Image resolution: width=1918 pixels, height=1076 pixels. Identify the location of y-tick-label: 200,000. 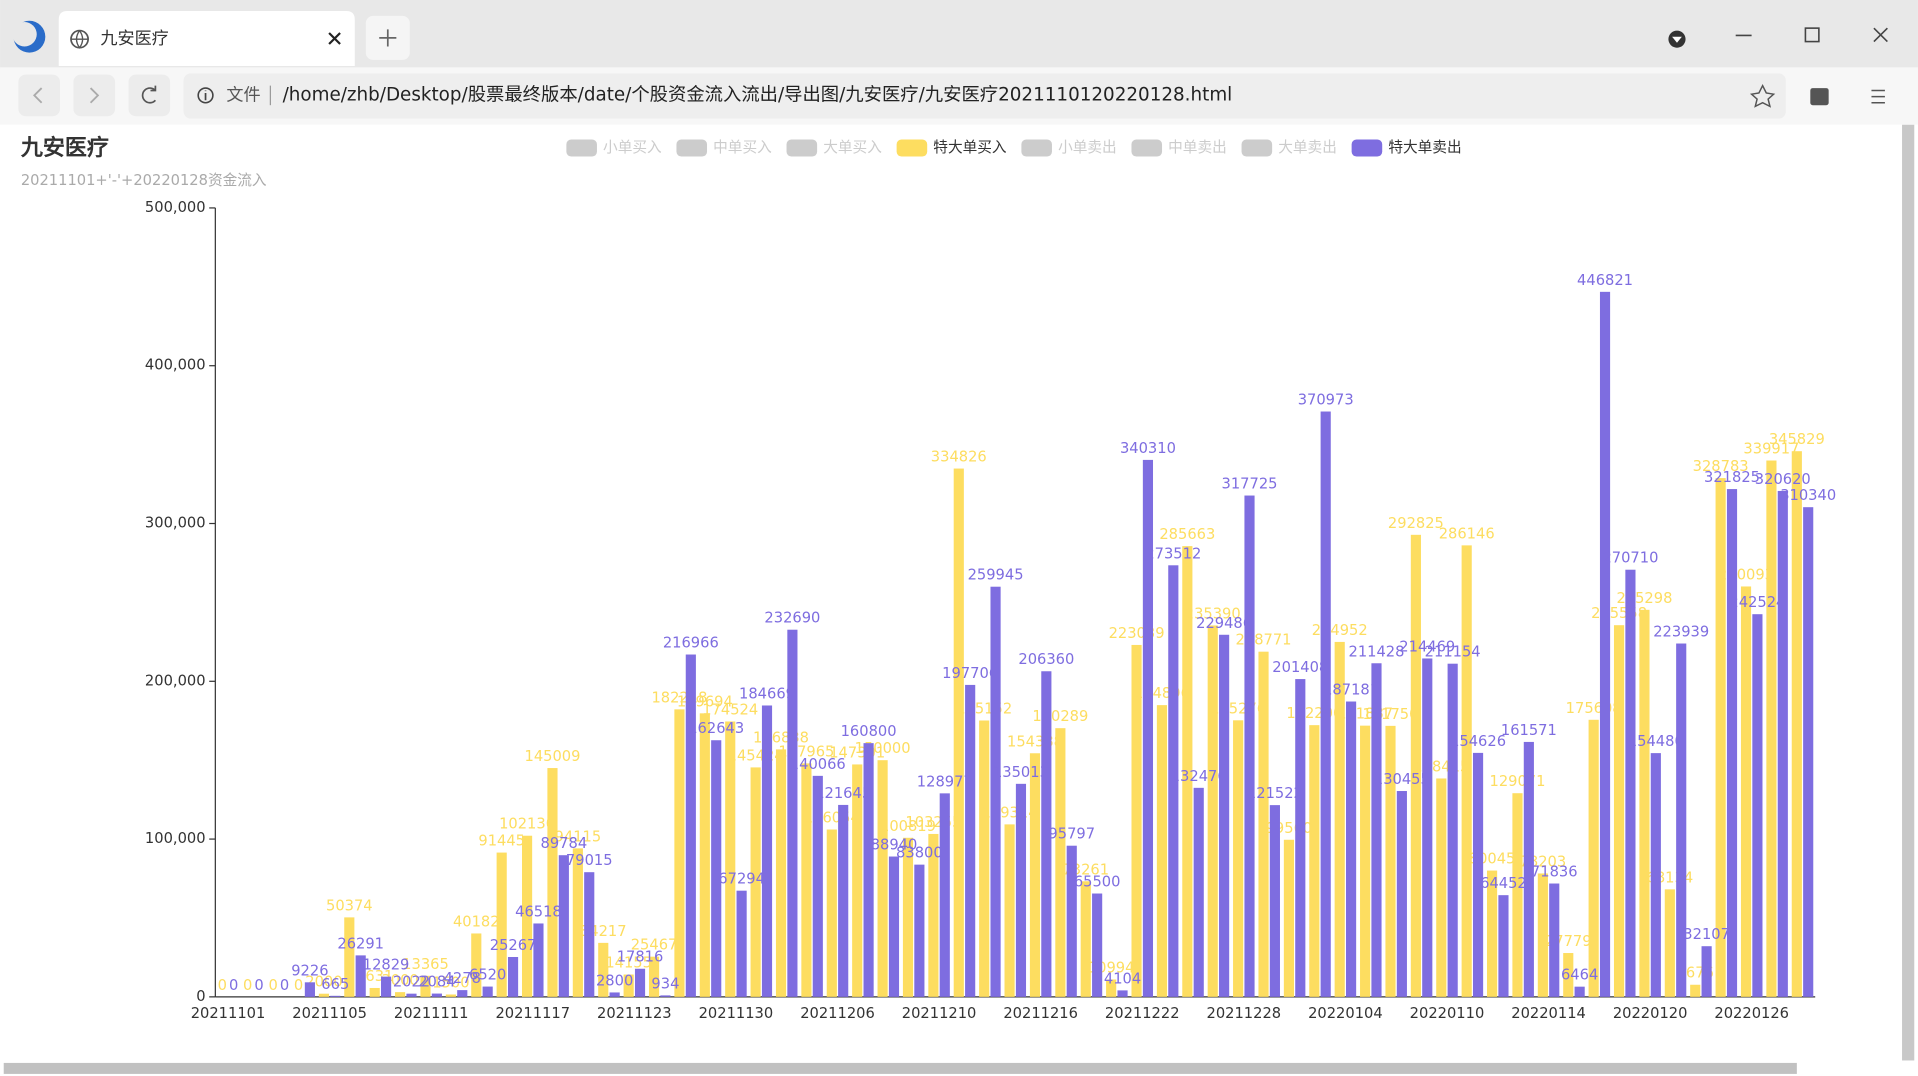
(175, 680).